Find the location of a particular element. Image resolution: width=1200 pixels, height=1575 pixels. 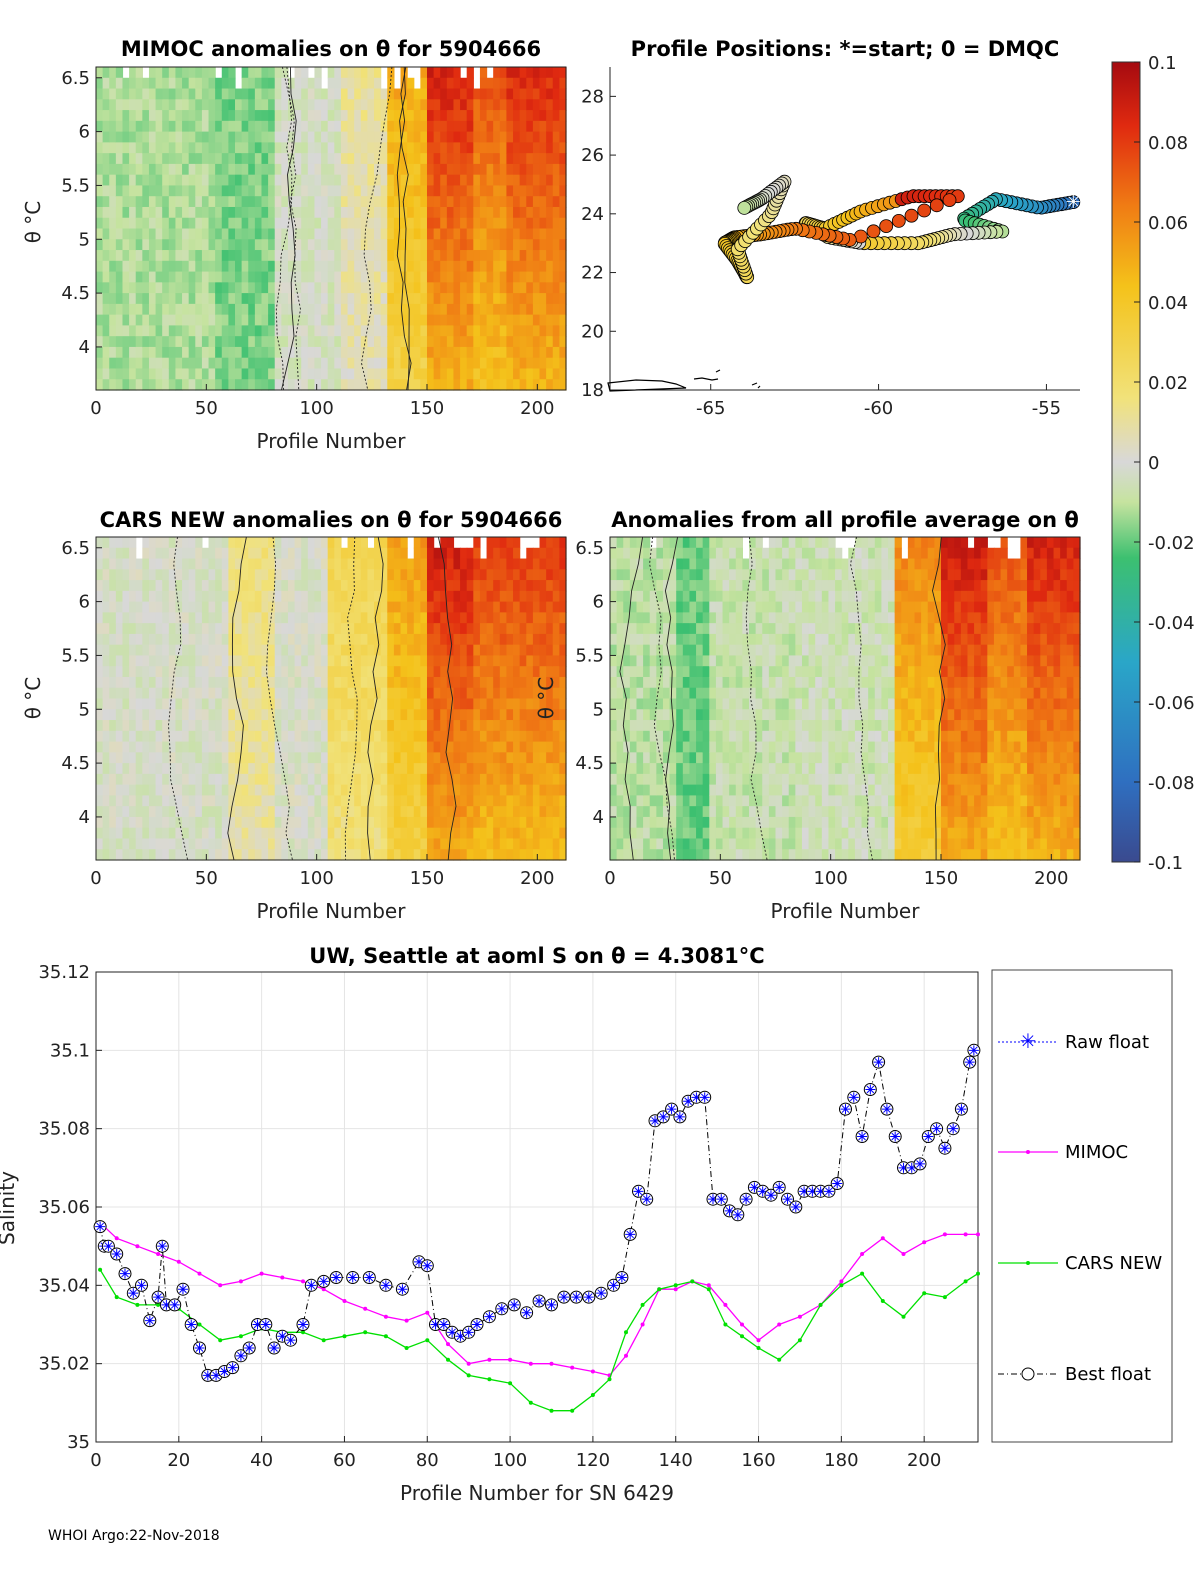

axes-frame is located at coordinates (331, 698).